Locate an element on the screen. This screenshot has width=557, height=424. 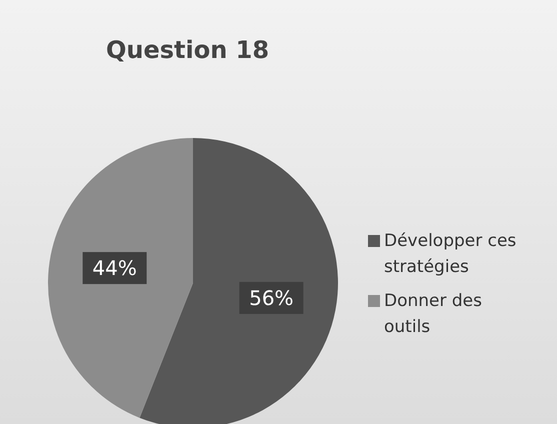
data-label: 44% is located at coordinates (114, 268).